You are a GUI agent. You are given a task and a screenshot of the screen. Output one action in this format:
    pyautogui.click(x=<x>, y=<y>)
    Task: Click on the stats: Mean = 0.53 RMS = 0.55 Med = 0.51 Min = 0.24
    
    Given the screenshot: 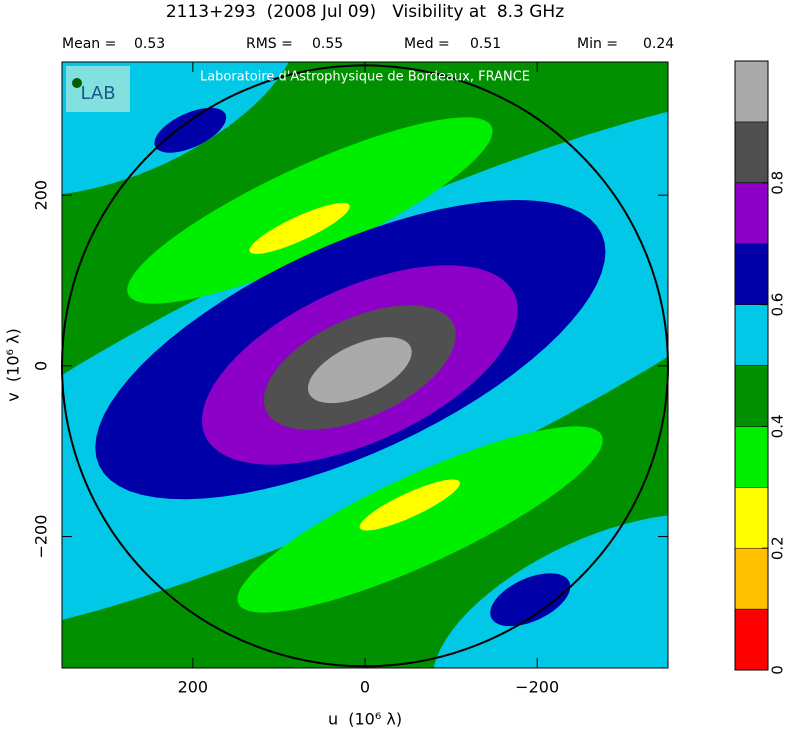 What is the action you would take?
    pyautogui.click(x=368, y=44)
    